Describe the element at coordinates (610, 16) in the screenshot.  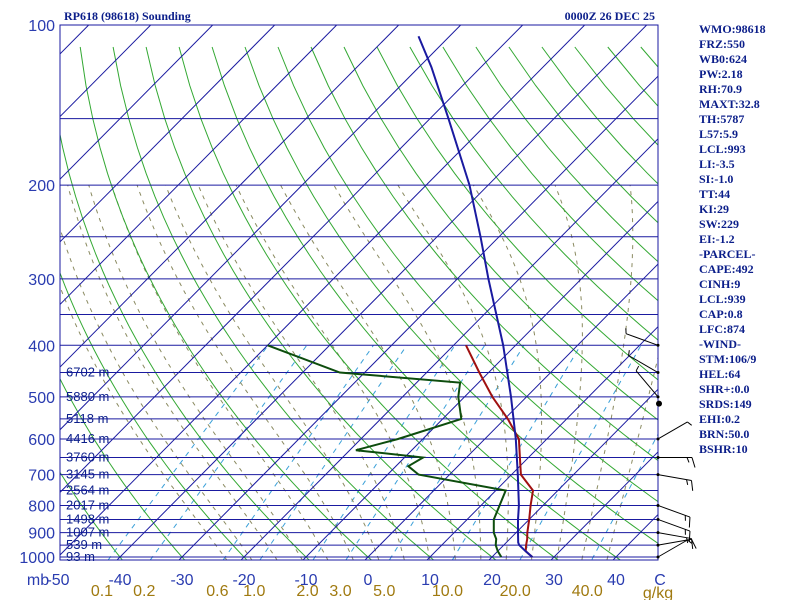
I see `chart-valid-time: 0000Z 26 DEC 25` at that location.